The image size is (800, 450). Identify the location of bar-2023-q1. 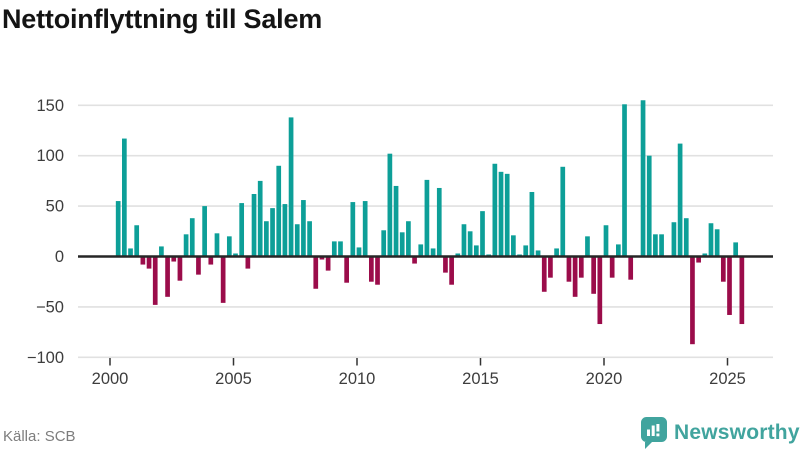
(680, 200).